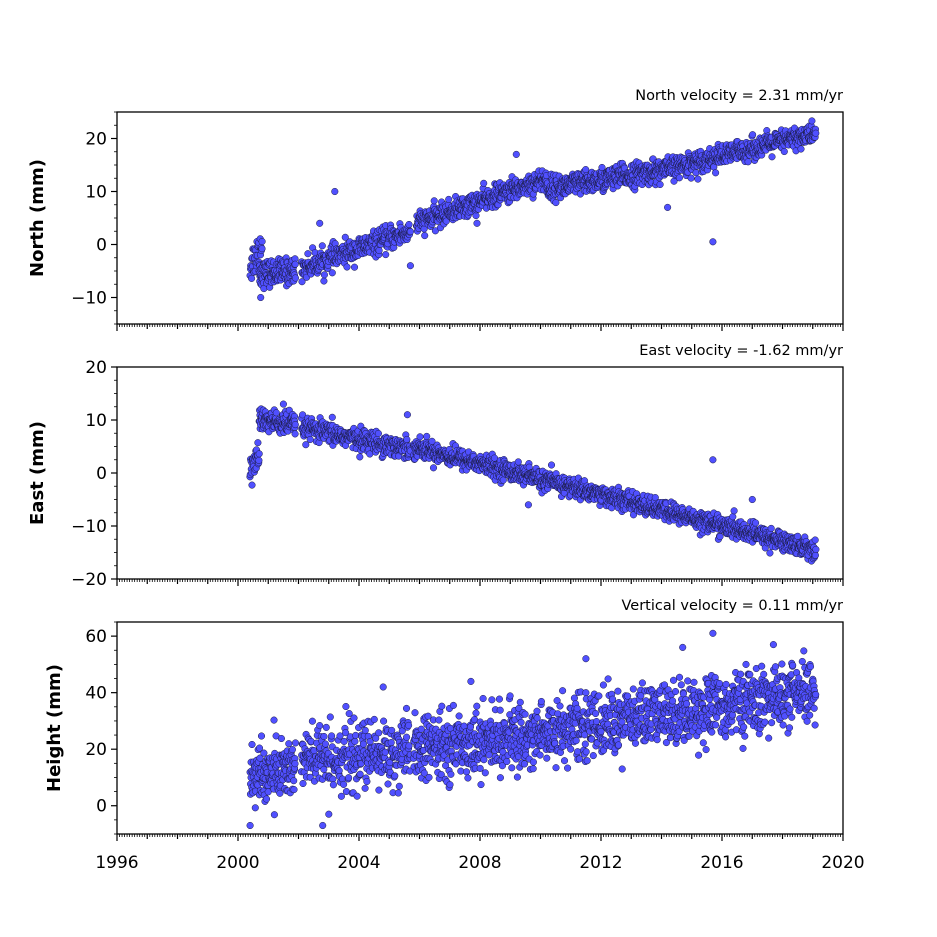 Image resolution: width=937 pixels, height=937 pixels. I want to click on y-tick-label: 0, so click(101, 246).